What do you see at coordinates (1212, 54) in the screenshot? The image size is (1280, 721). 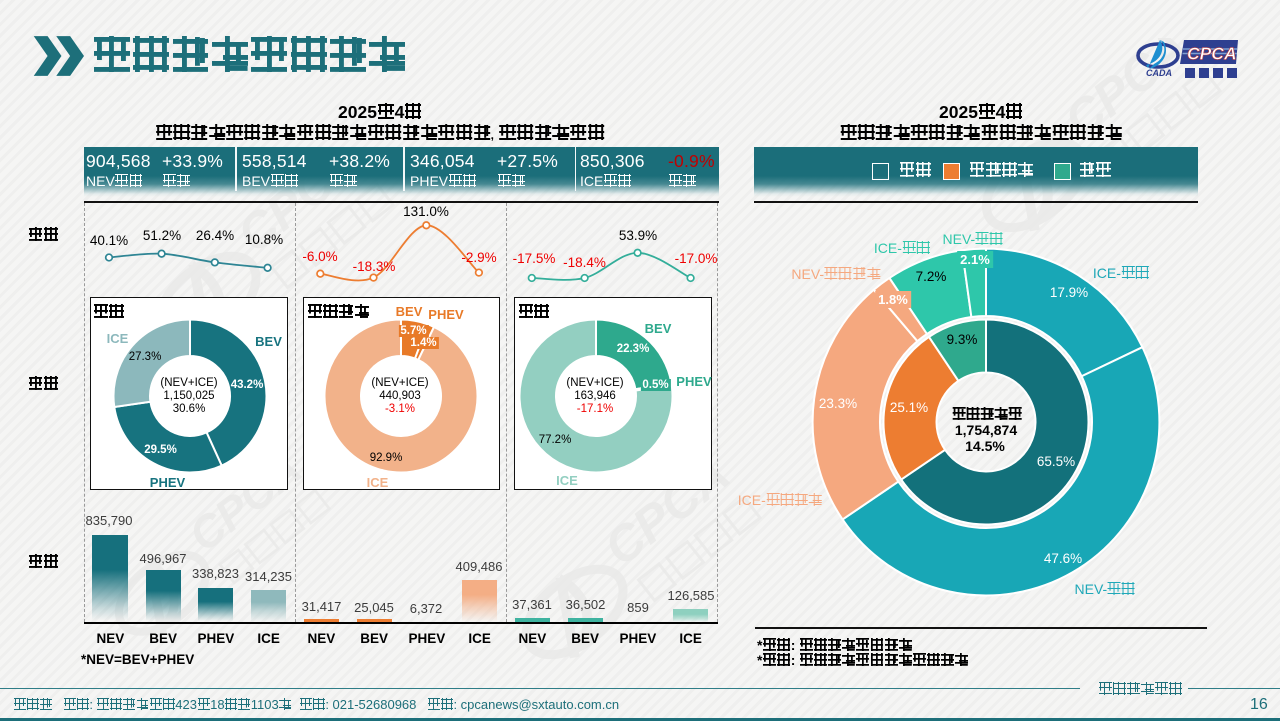 I see `svg-text: CPCA` at bounding box center [1212, 54].